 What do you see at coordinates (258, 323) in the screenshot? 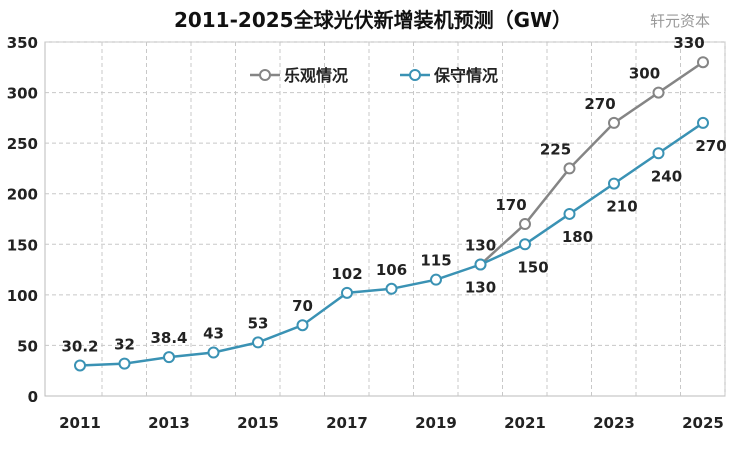
I see `data-label: 53` at bounding box center [258, 323].